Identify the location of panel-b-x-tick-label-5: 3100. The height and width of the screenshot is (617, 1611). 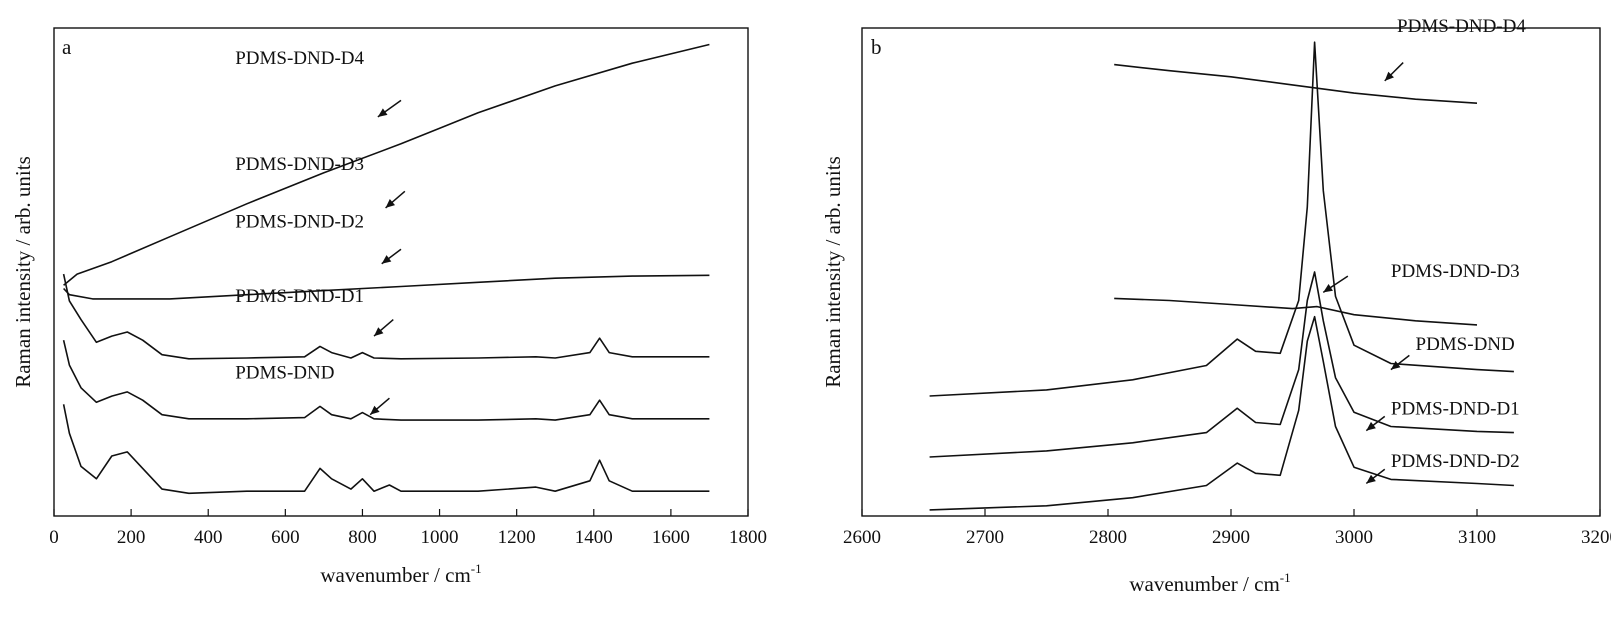
(1477, 537).